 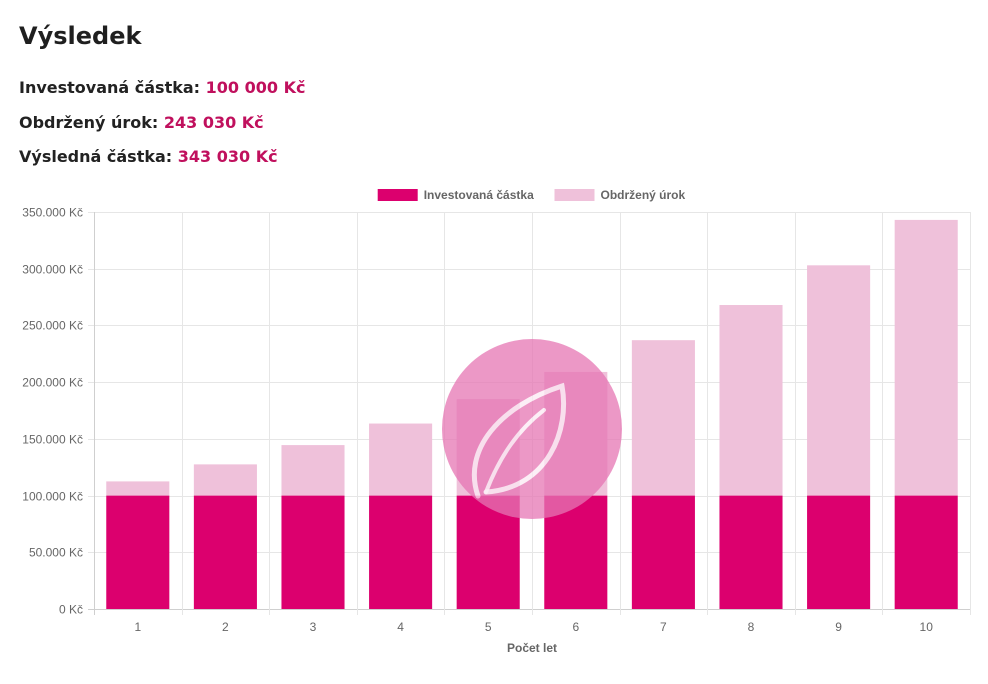 I want to click on leaf-logo-icon, so click(x=532, y=429).